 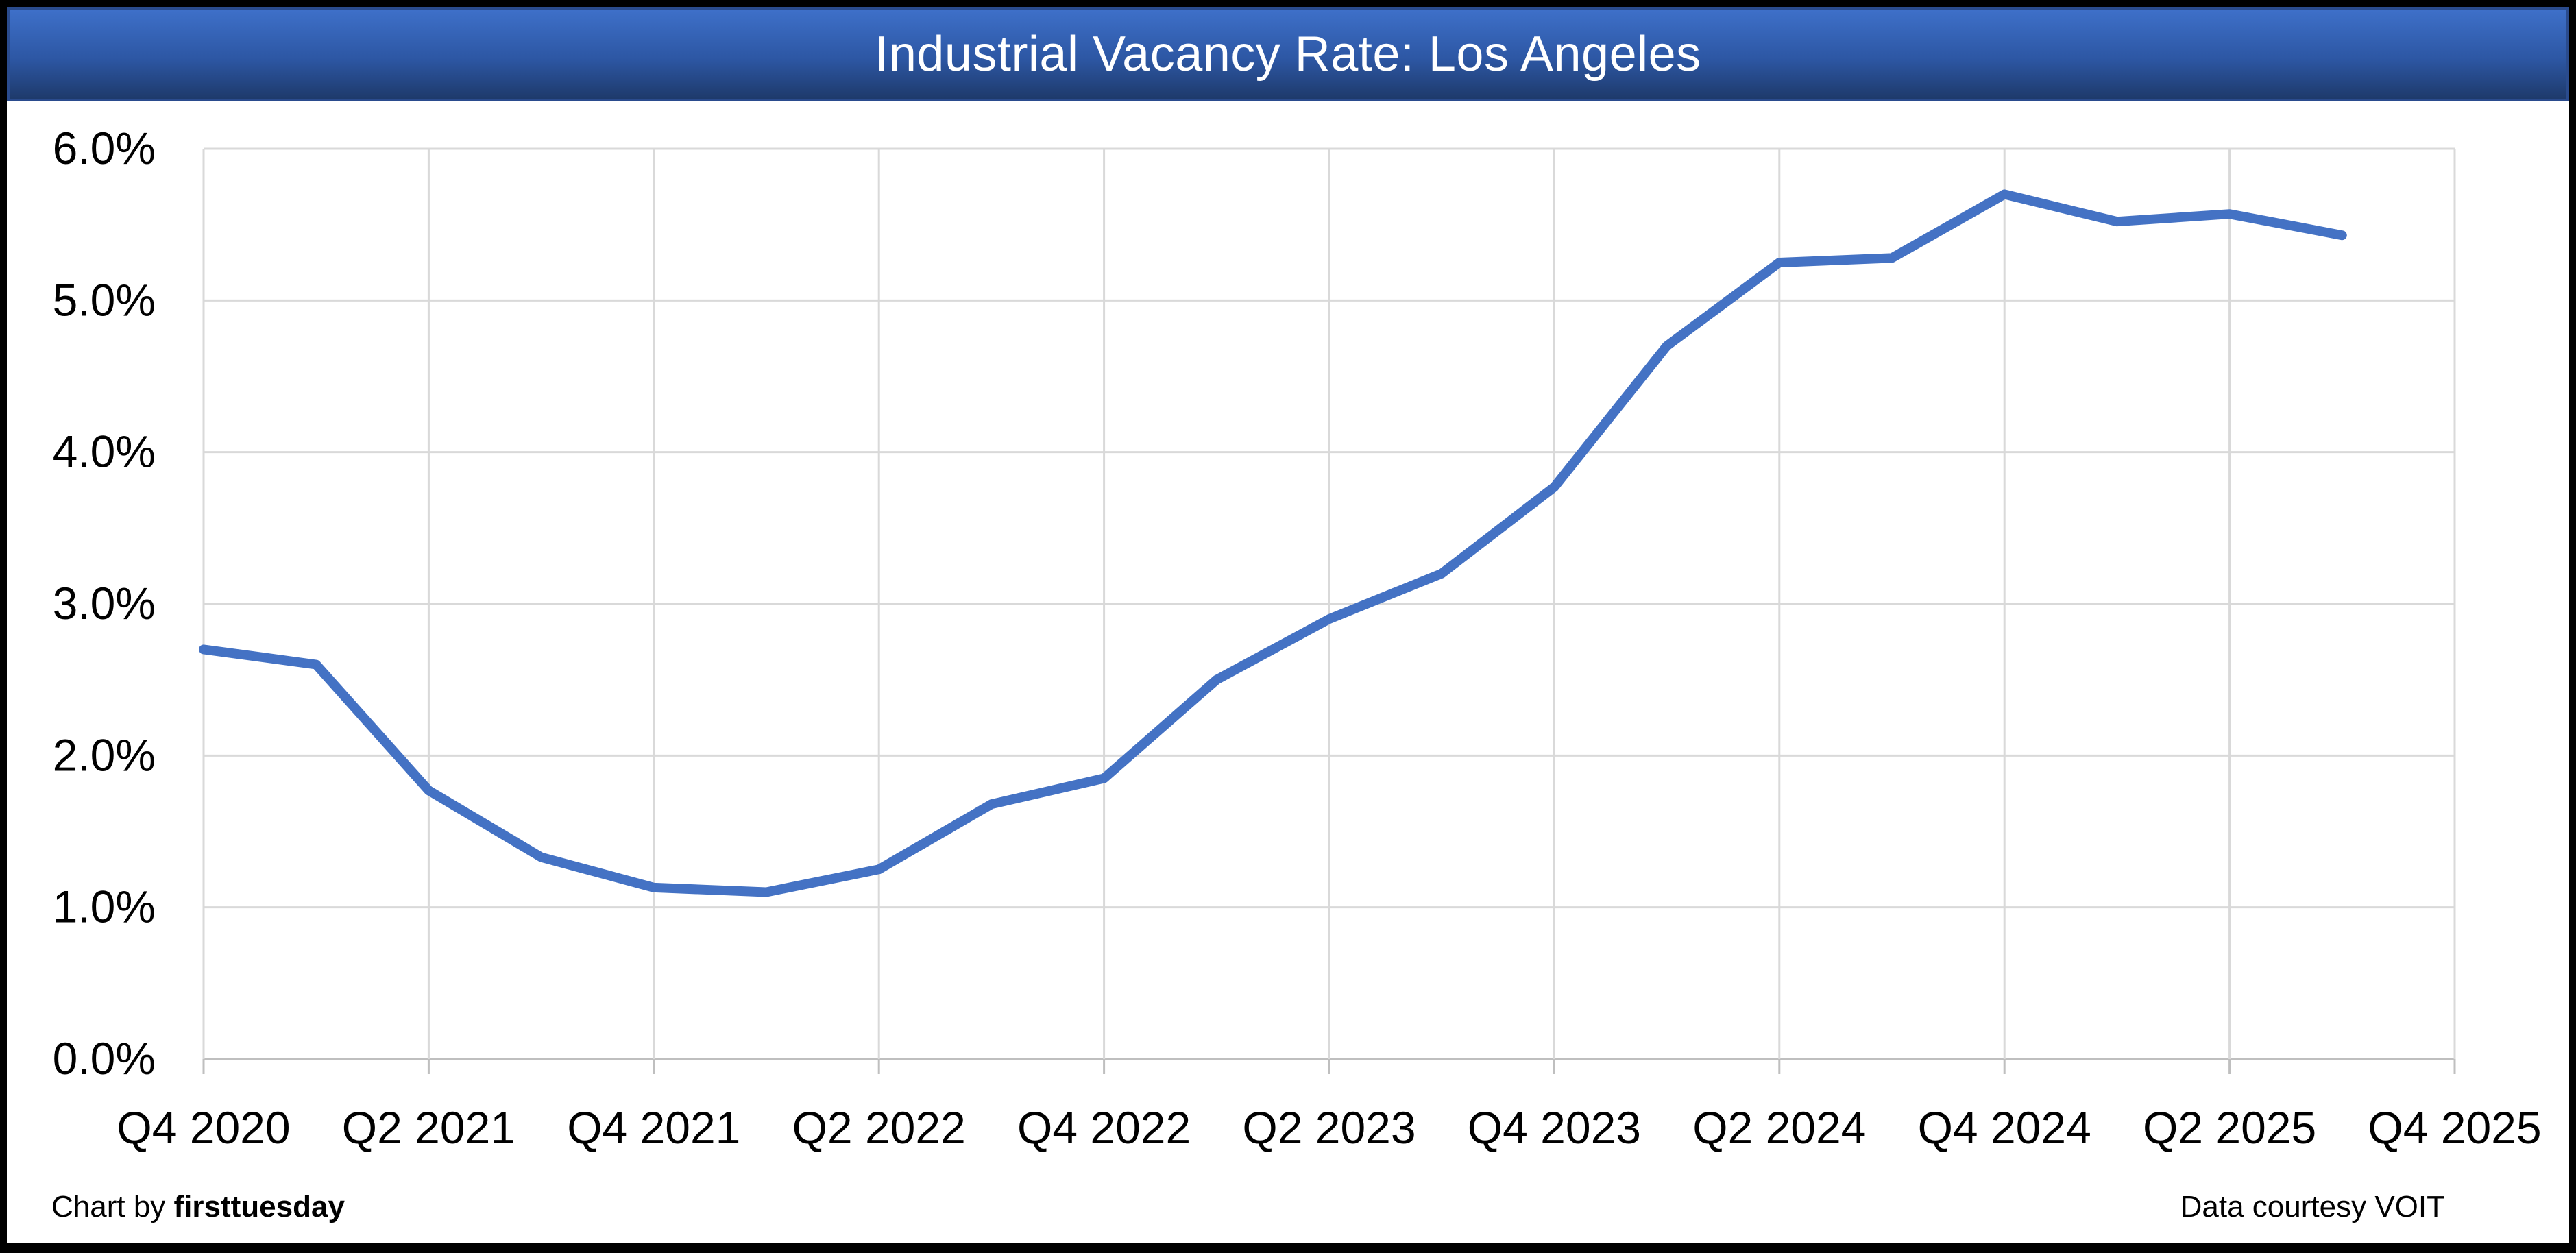 What do you see at coordinates (2229, 1127) in the screenshot?
I see `x-axis-label: Q2 2025` at bounding box center [2229, 1127].